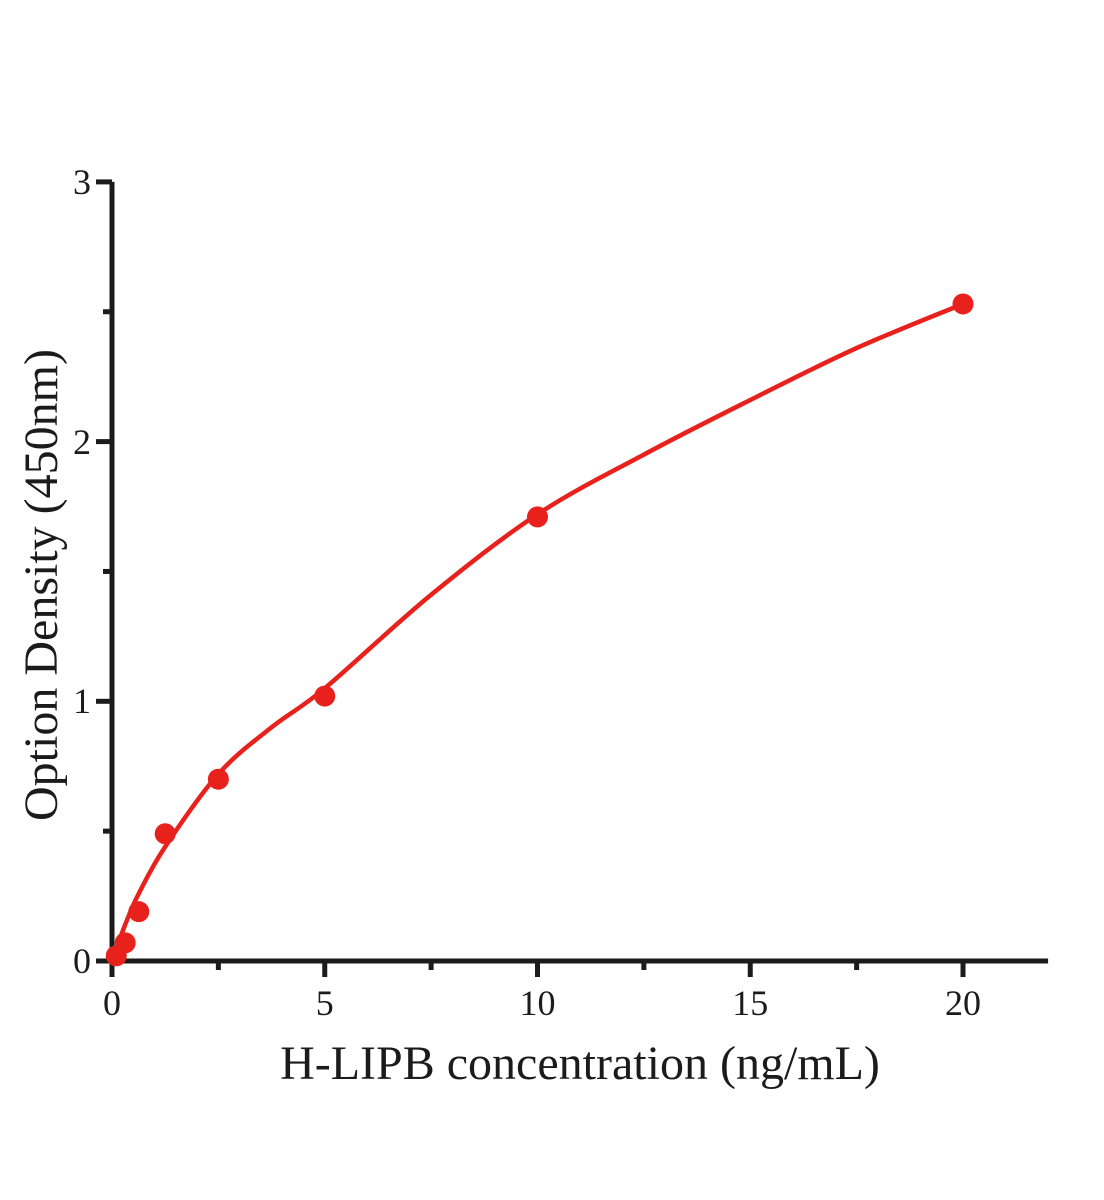  I want to click on x-axis-title: H-LIPB concentration (ng/mL), so click(580, 1063).